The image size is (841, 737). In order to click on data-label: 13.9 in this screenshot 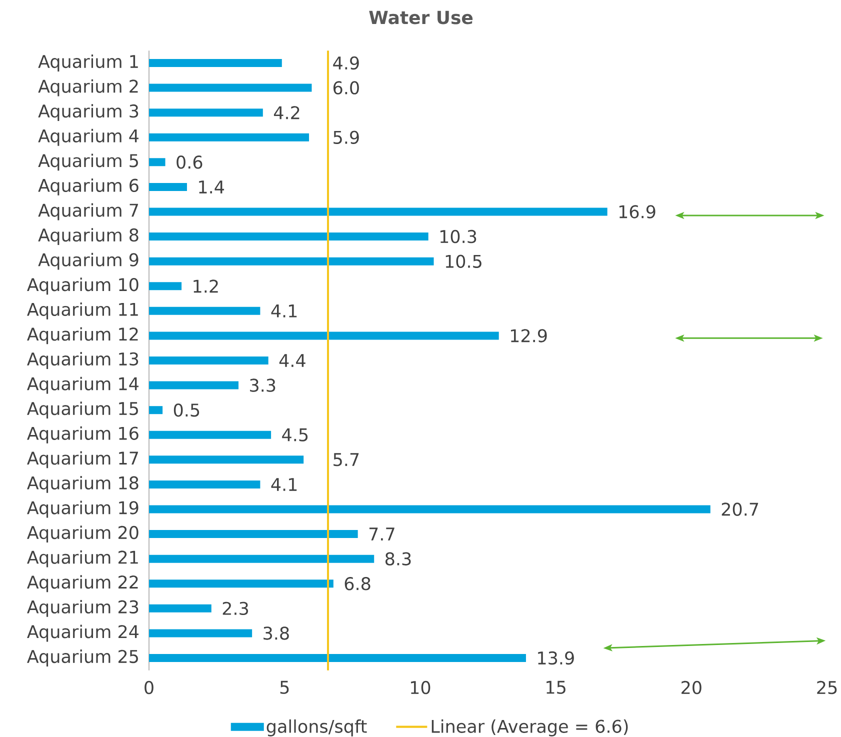, I will do `click(556, 658)`.